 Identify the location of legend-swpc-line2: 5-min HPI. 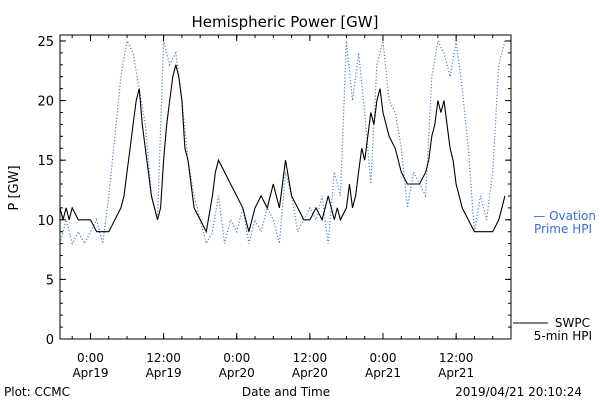
(563, 336).